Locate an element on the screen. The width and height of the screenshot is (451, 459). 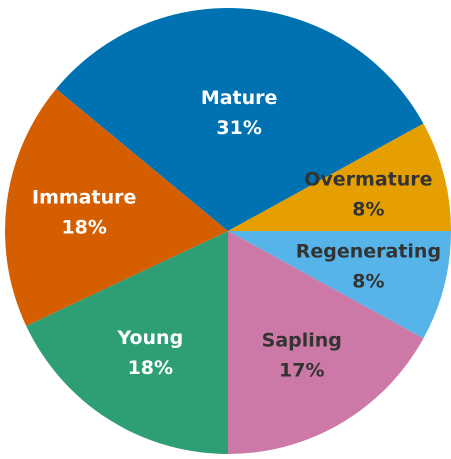
slice-value-label: 31% is located at coordinates (238, 128).